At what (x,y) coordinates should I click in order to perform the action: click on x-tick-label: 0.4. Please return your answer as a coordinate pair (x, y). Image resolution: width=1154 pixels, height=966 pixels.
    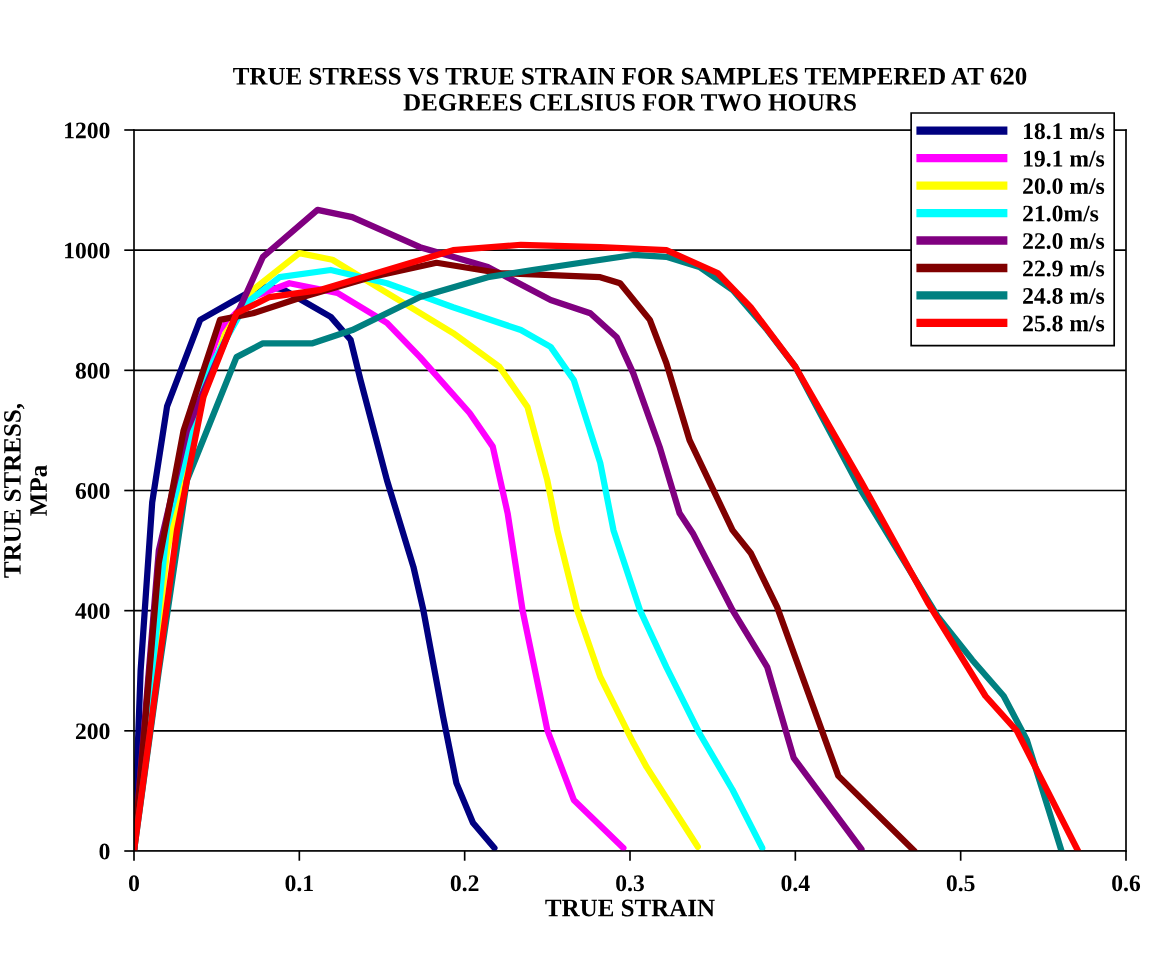
    Looking at the image, I should click on (795, 883).